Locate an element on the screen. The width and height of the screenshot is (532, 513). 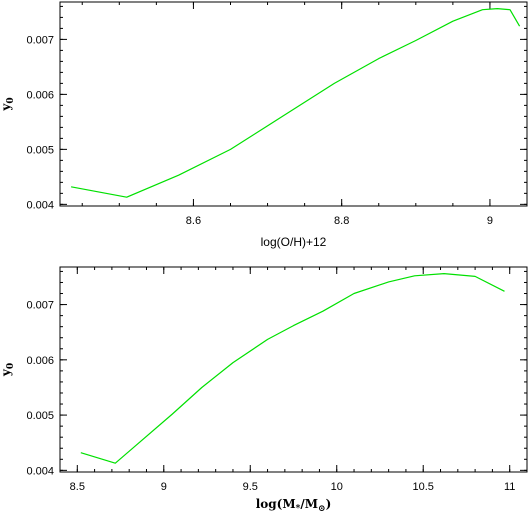
x-tick-label: 8.5 is located at coordinates (77, 487).